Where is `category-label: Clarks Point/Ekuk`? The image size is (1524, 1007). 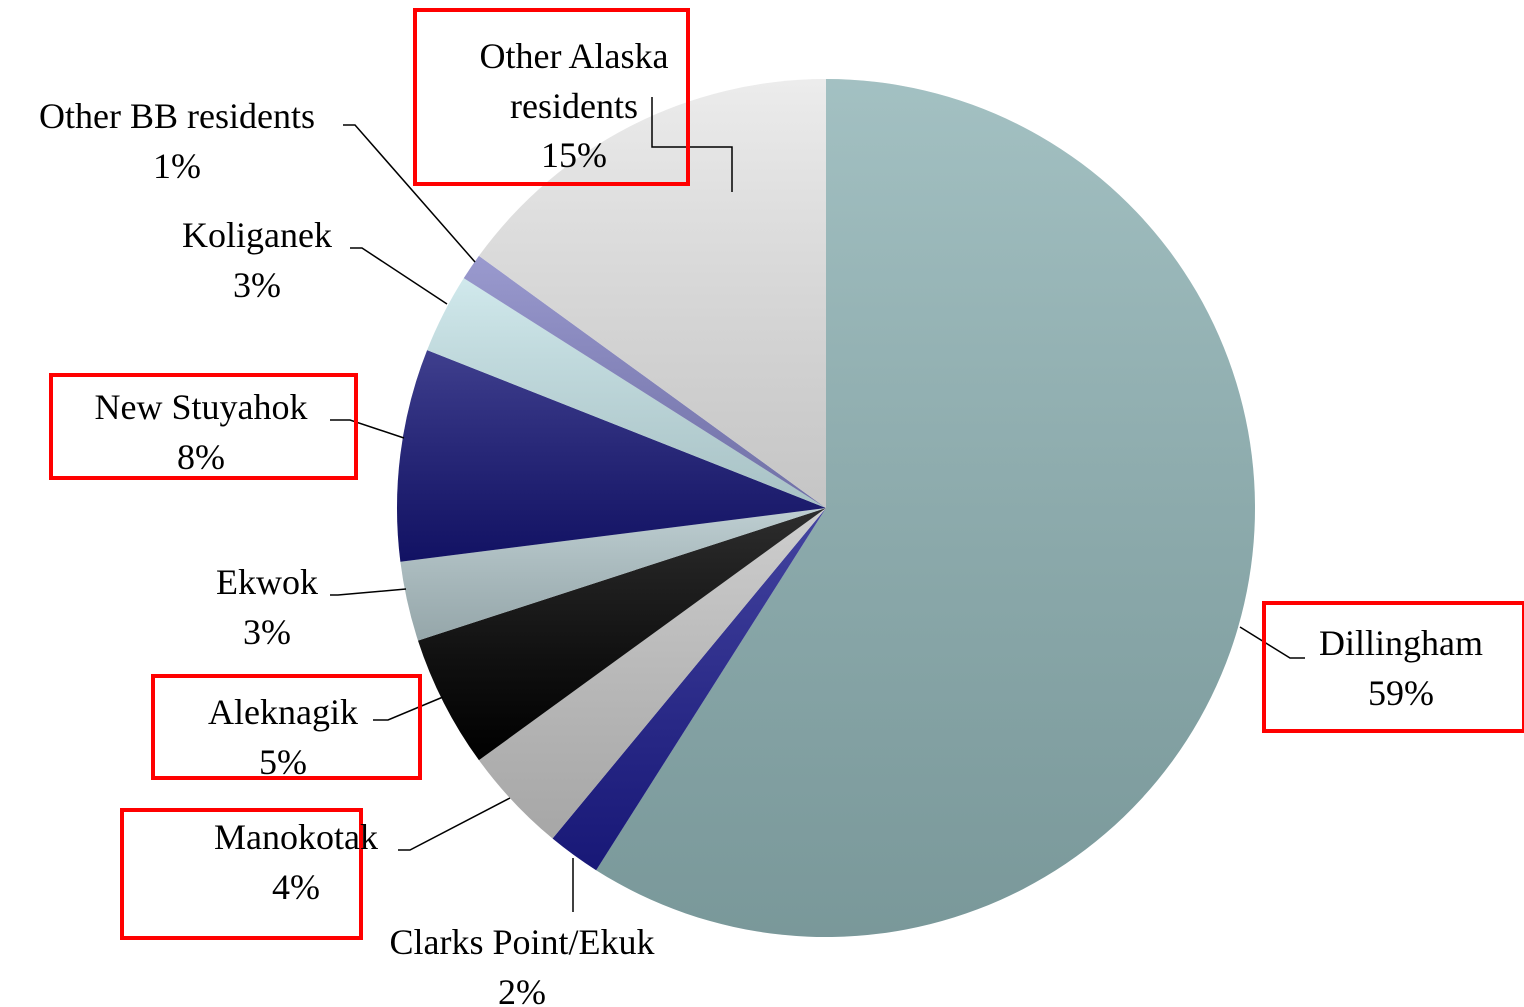 category-label: Clarks Point/Ekuk is located at coordinates (522, 942).